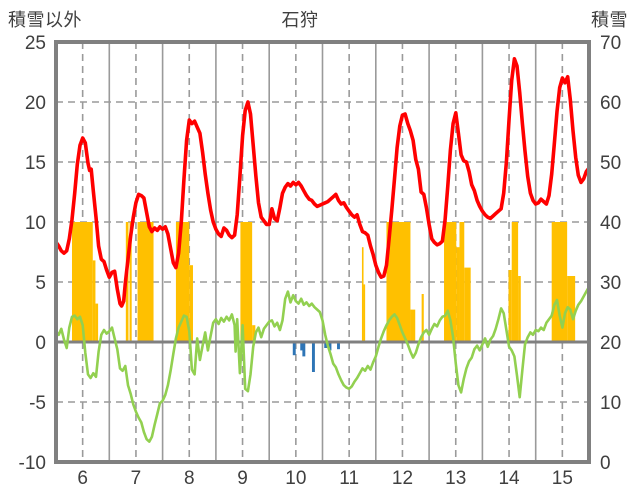  I want to click on right-axis-tick: 40, so click(610, 223).